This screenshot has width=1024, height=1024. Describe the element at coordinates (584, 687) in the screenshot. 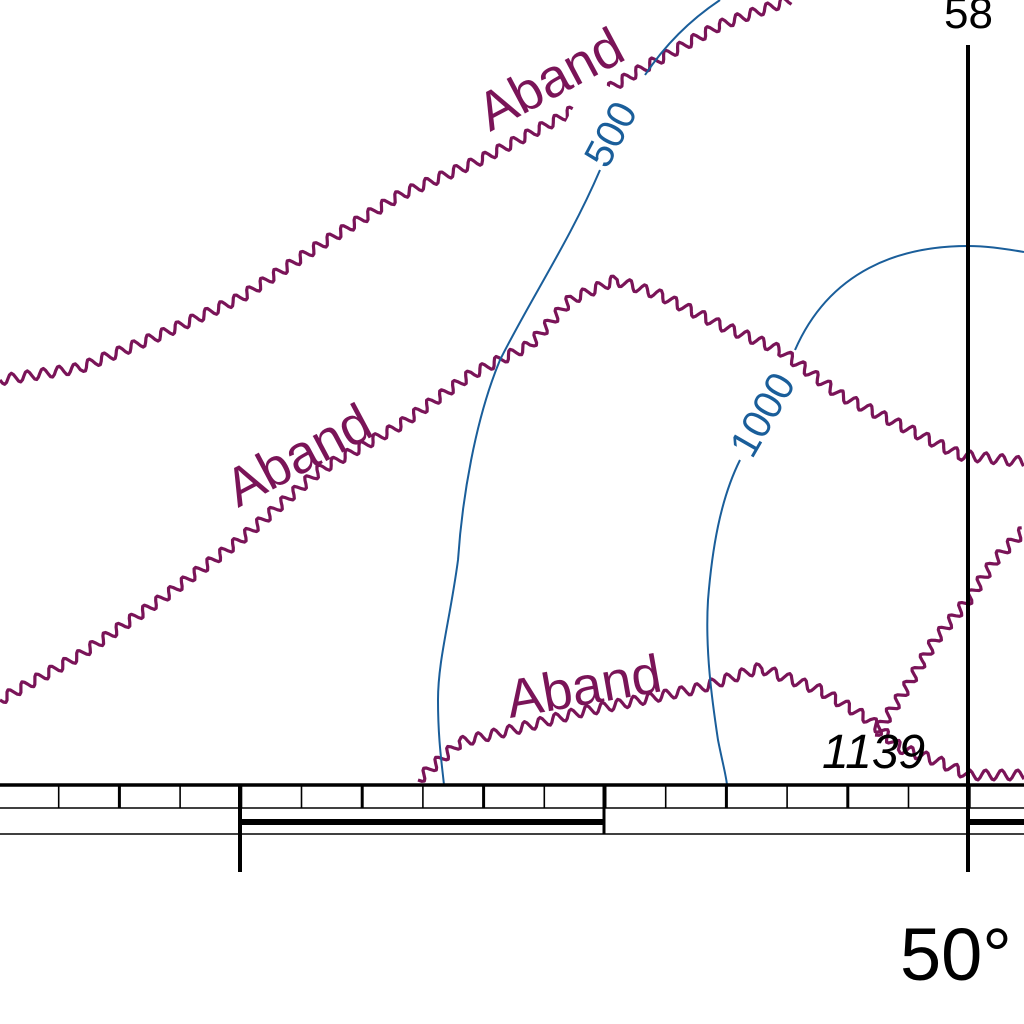

I see `aband-label-lower: Aband` at that location.